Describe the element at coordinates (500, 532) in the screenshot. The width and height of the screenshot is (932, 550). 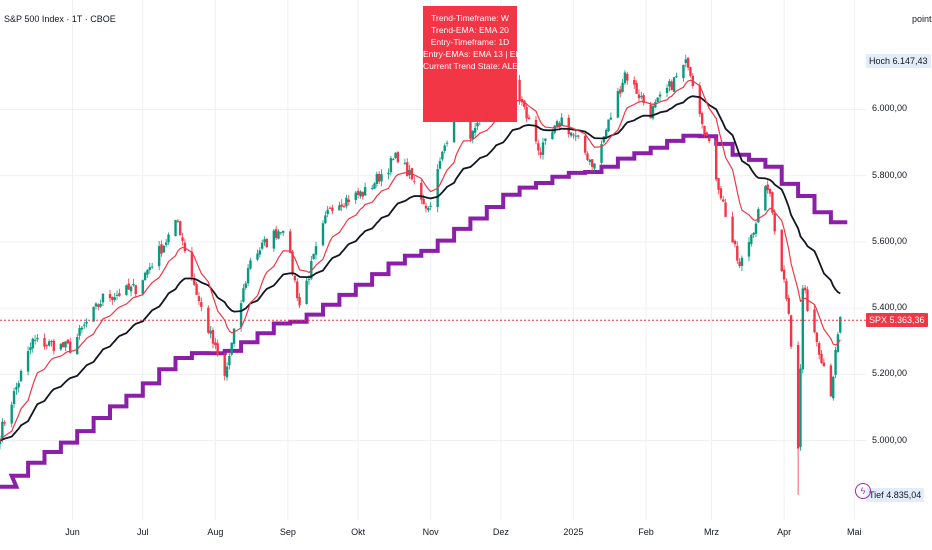
I see `x-tick-label: Dez` at that location.